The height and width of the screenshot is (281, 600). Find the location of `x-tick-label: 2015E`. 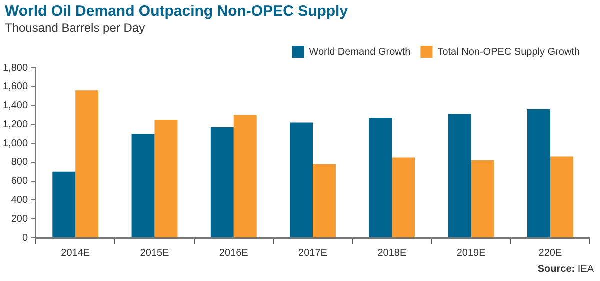

x-tick-label: 2015E is located at coordinates (155, 253).